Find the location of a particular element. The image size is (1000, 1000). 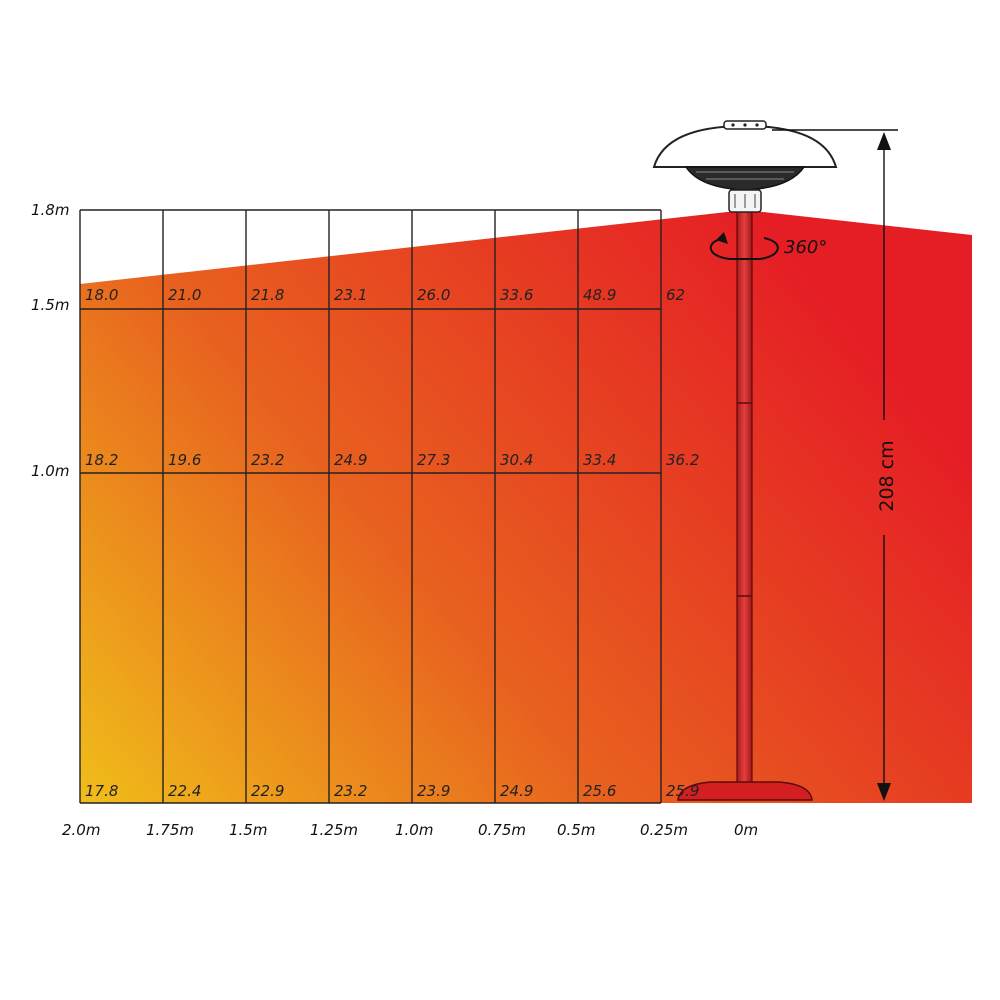

heater-base is located at coordinates (745, 791).